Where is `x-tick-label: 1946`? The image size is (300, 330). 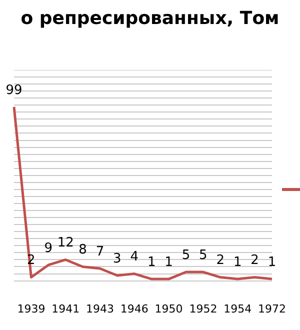 x-tick-label: 1946 is located at coordinates (134, 309).